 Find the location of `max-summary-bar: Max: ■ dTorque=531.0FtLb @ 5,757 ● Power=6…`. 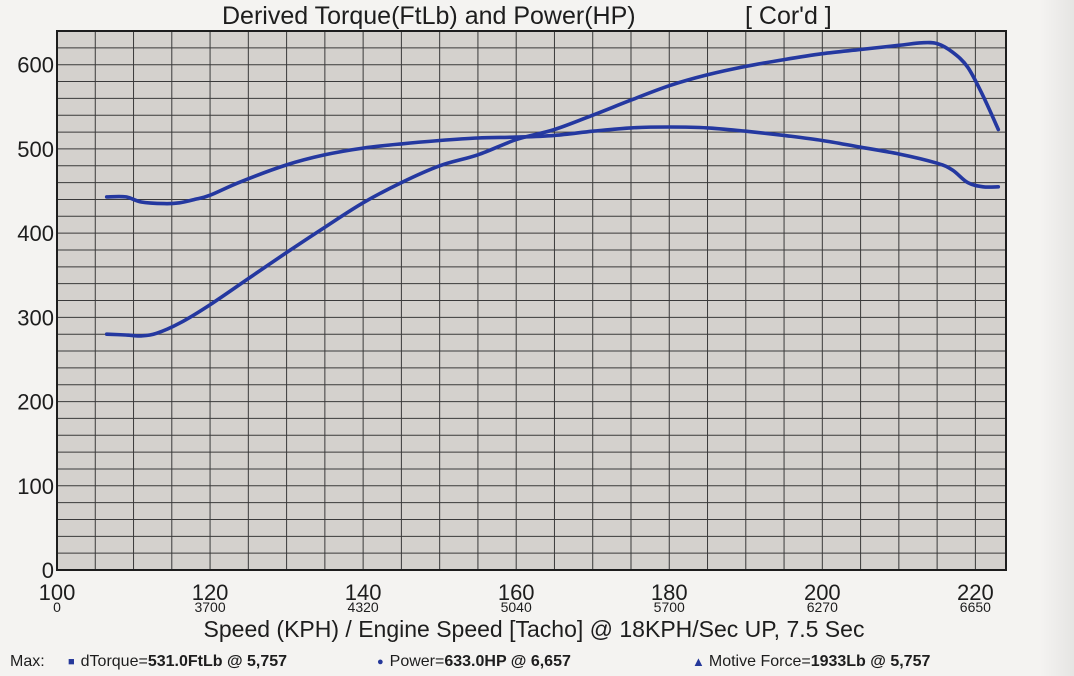

max-summary-bar: Max: ■ dTorque=531.0FtLb @ 5,757 ● Power=6… is located at coordinates (537, 662).